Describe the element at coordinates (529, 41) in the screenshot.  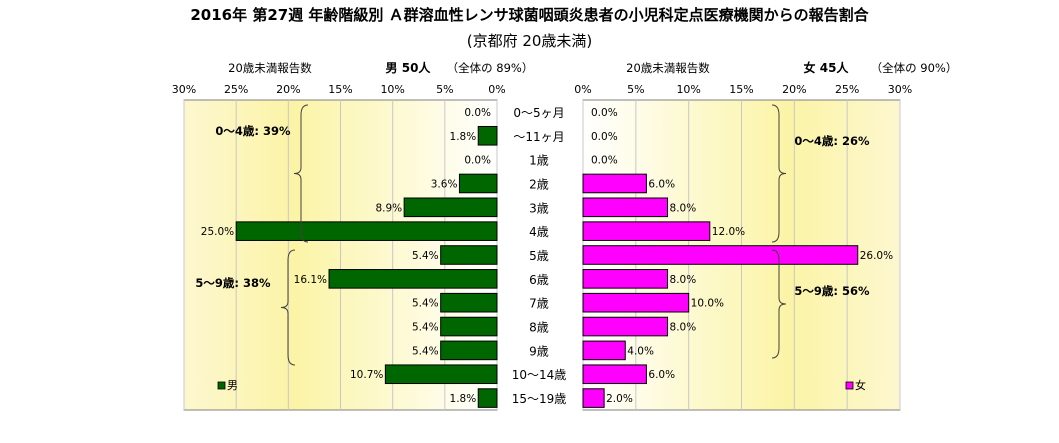
I see `chart-subtitle: (京都府 20歳未満)` at that location.